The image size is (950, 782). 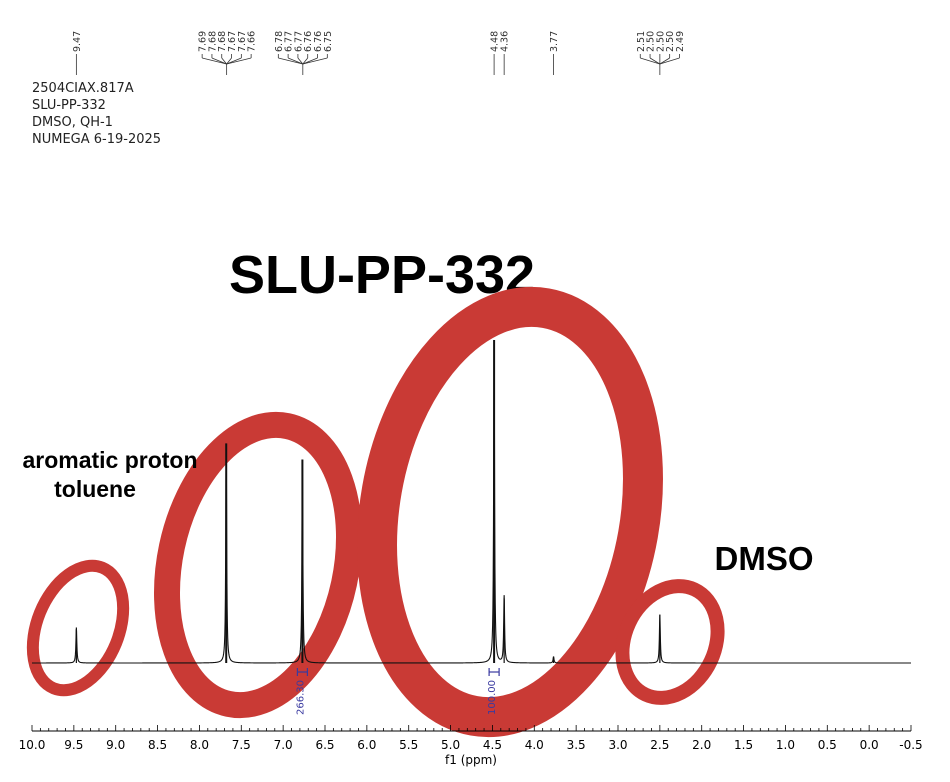 I want to click on annotation-dmso: DMSO, so click(x=764, y=558).